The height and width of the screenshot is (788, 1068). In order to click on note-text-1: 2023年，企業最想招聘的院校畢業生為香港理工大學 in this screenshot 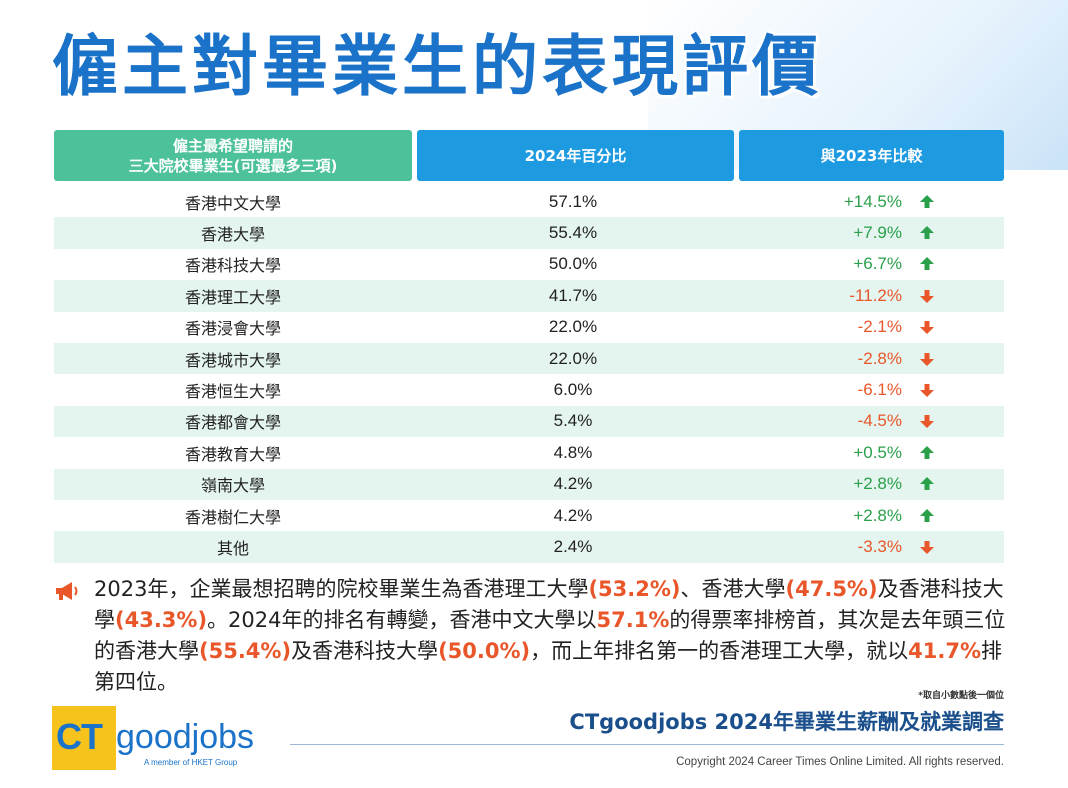, I will do `click(341, 589)`.